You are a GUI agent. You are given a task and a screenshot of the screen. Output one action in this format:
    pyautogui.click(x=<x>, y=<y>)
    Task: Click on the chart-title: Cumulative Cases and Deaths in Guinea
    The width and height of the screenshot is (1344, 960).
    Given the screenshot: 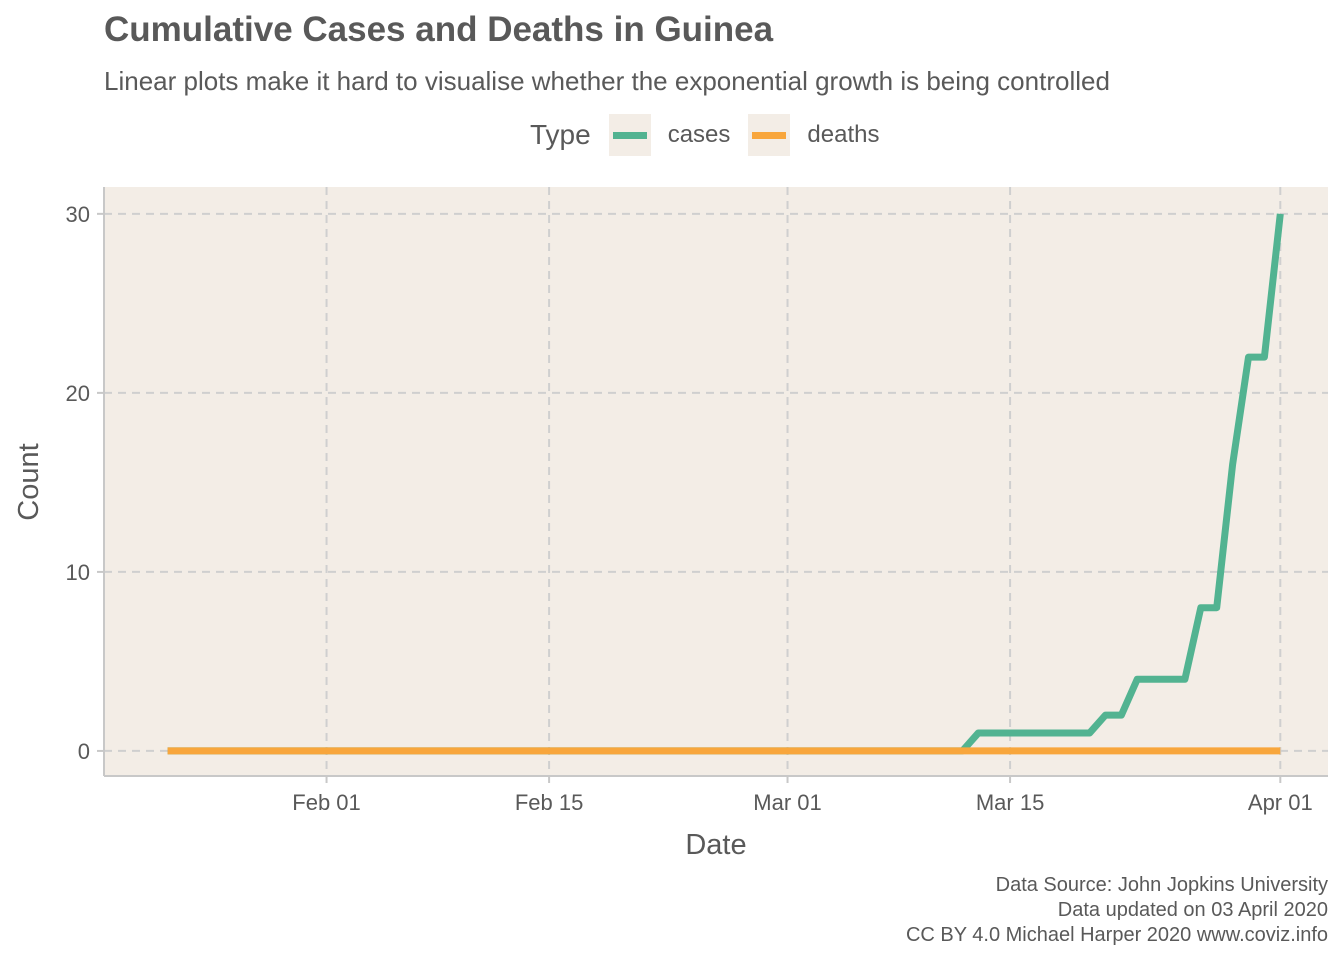 What is the action you would take?
    pyautogui.click(x=439, y=29)
    